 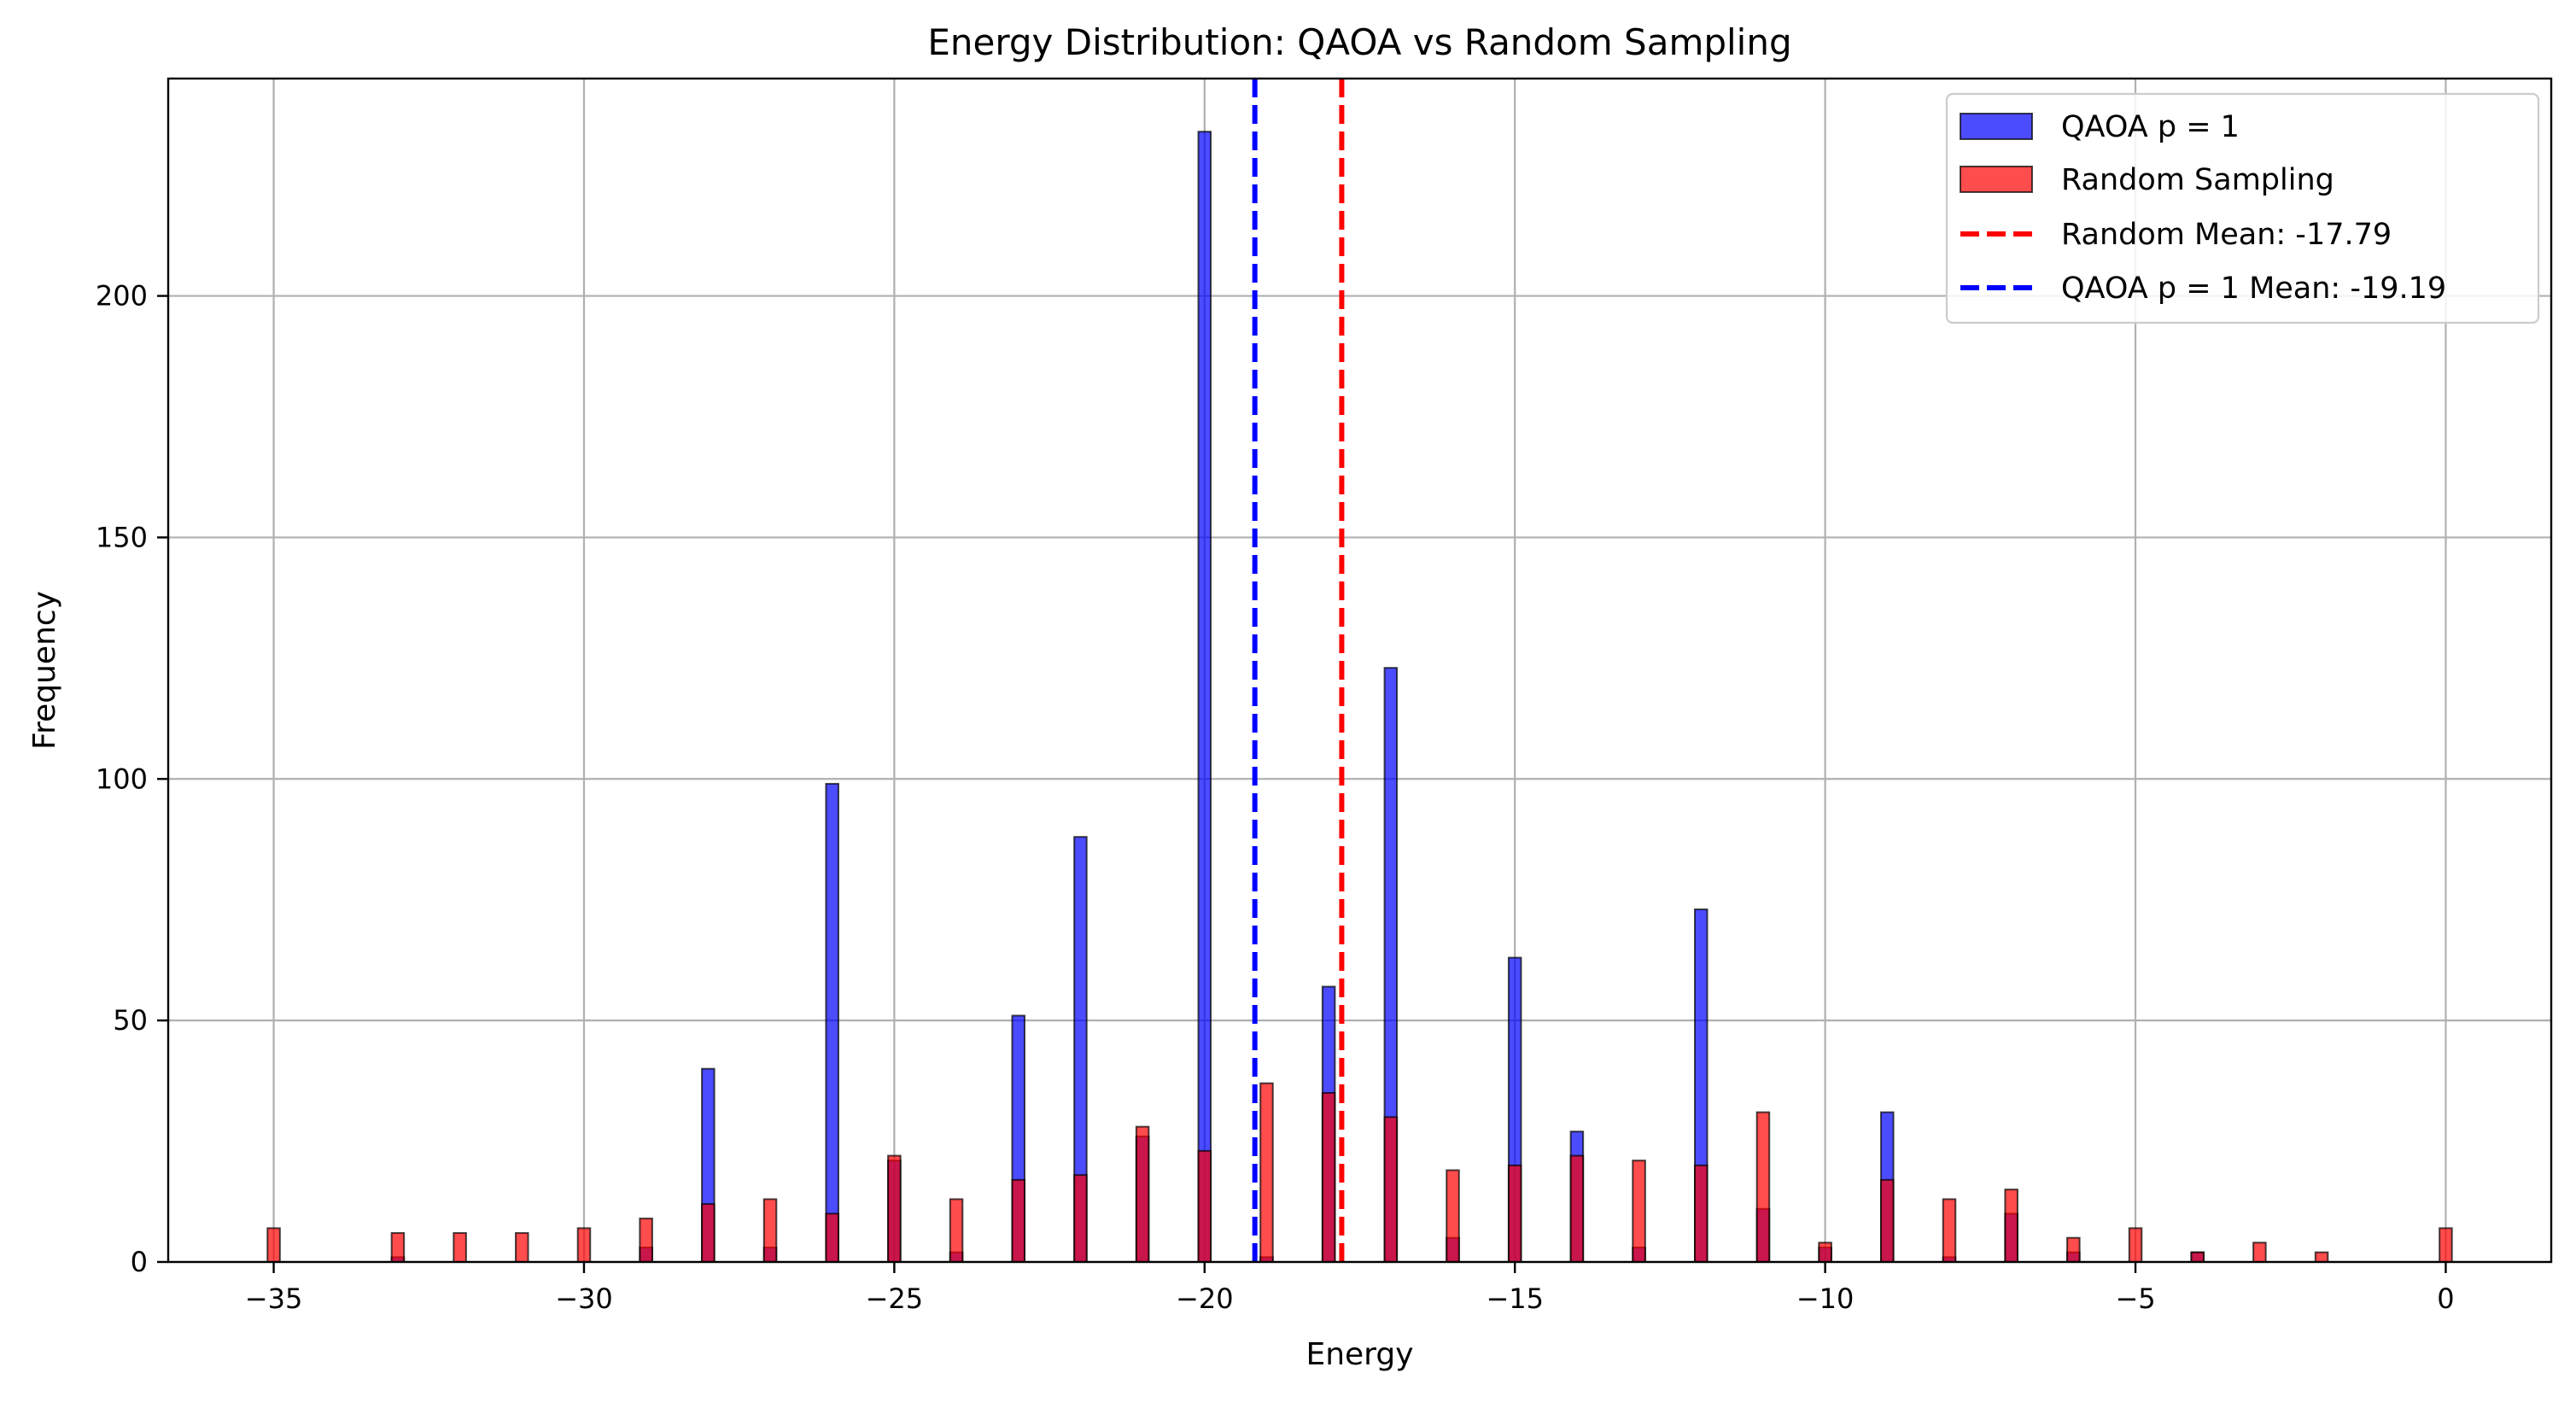 I want to click on legend-item-qaoa: QAOA p = 1, so click(x=2100, y=127).